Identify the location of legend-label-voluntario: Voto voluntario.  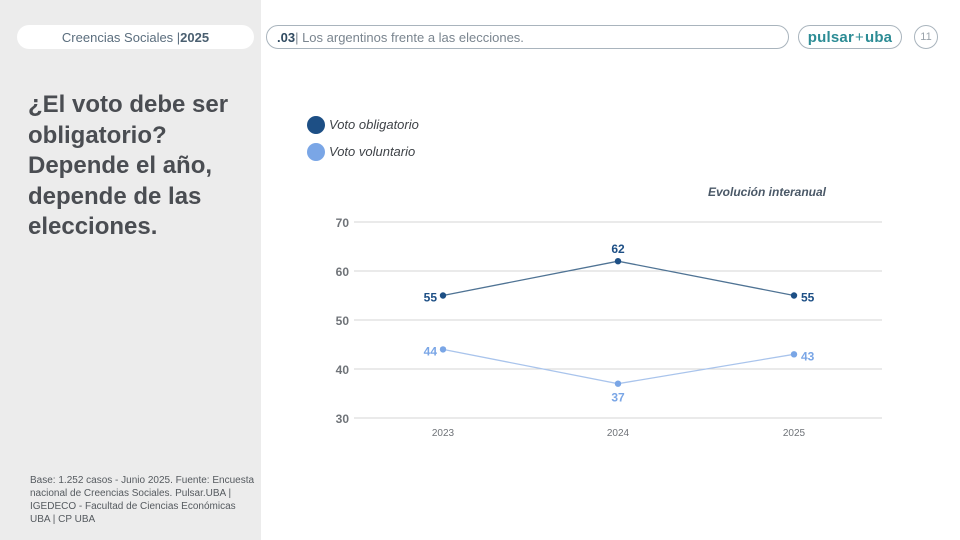
(372, 151).